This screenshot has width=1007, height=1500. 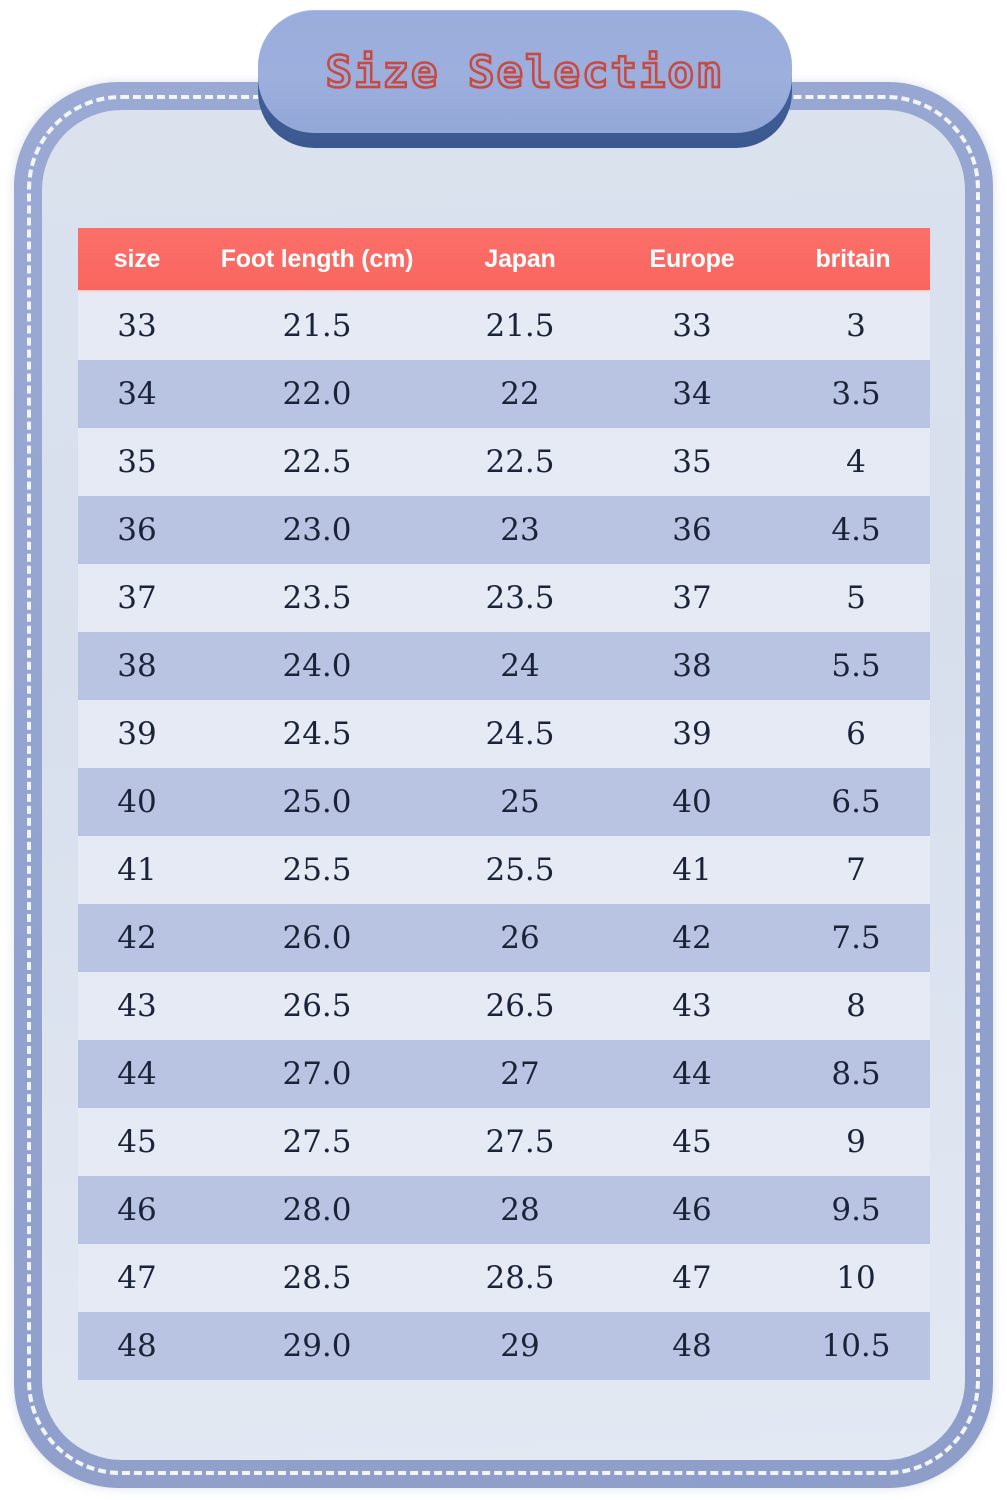 What do you see at coordinates (317, 802) in the screenshot?
I see `cell-foot-length: 25.0` at bounding box center [317, 802].